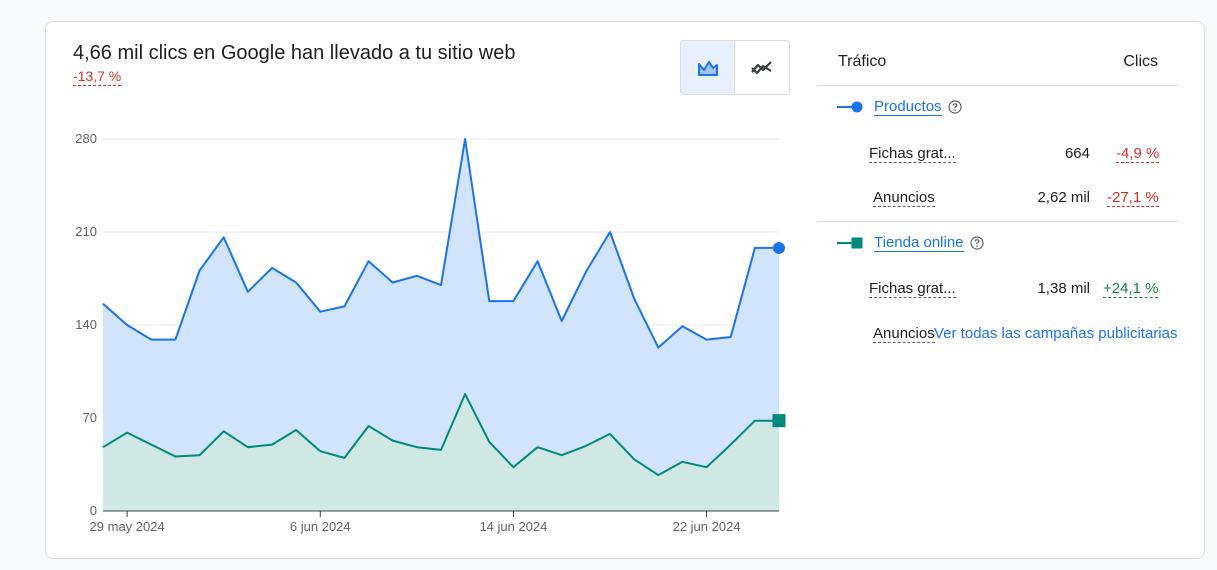 The width and height of the screenshot is (1217, 570). I want to click on clicks-change: -13,7 %, so click(97, 77).